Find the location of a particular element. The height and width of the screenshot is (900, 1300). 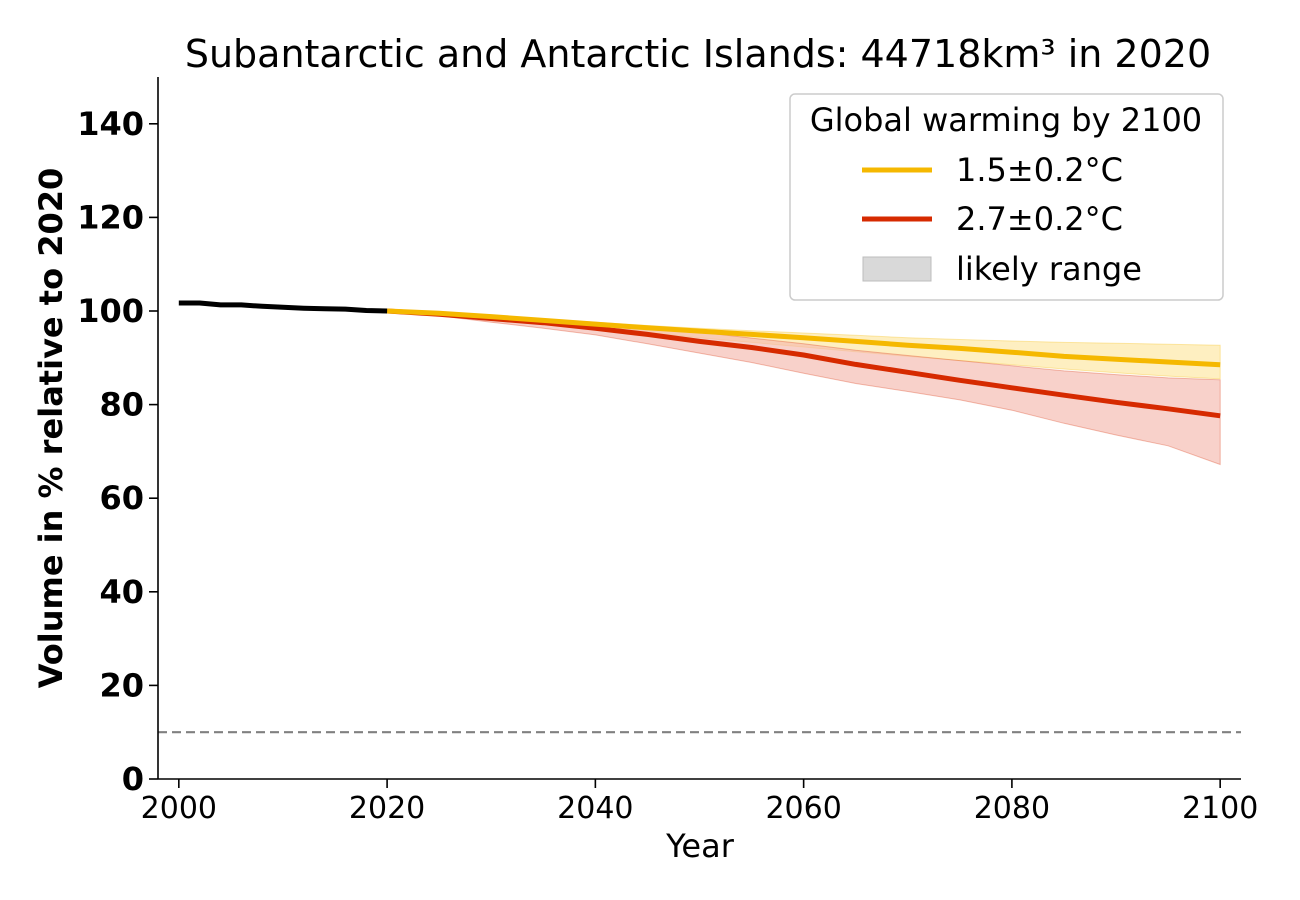

y-tick-label: 40 is located at coordinates (121, 592).